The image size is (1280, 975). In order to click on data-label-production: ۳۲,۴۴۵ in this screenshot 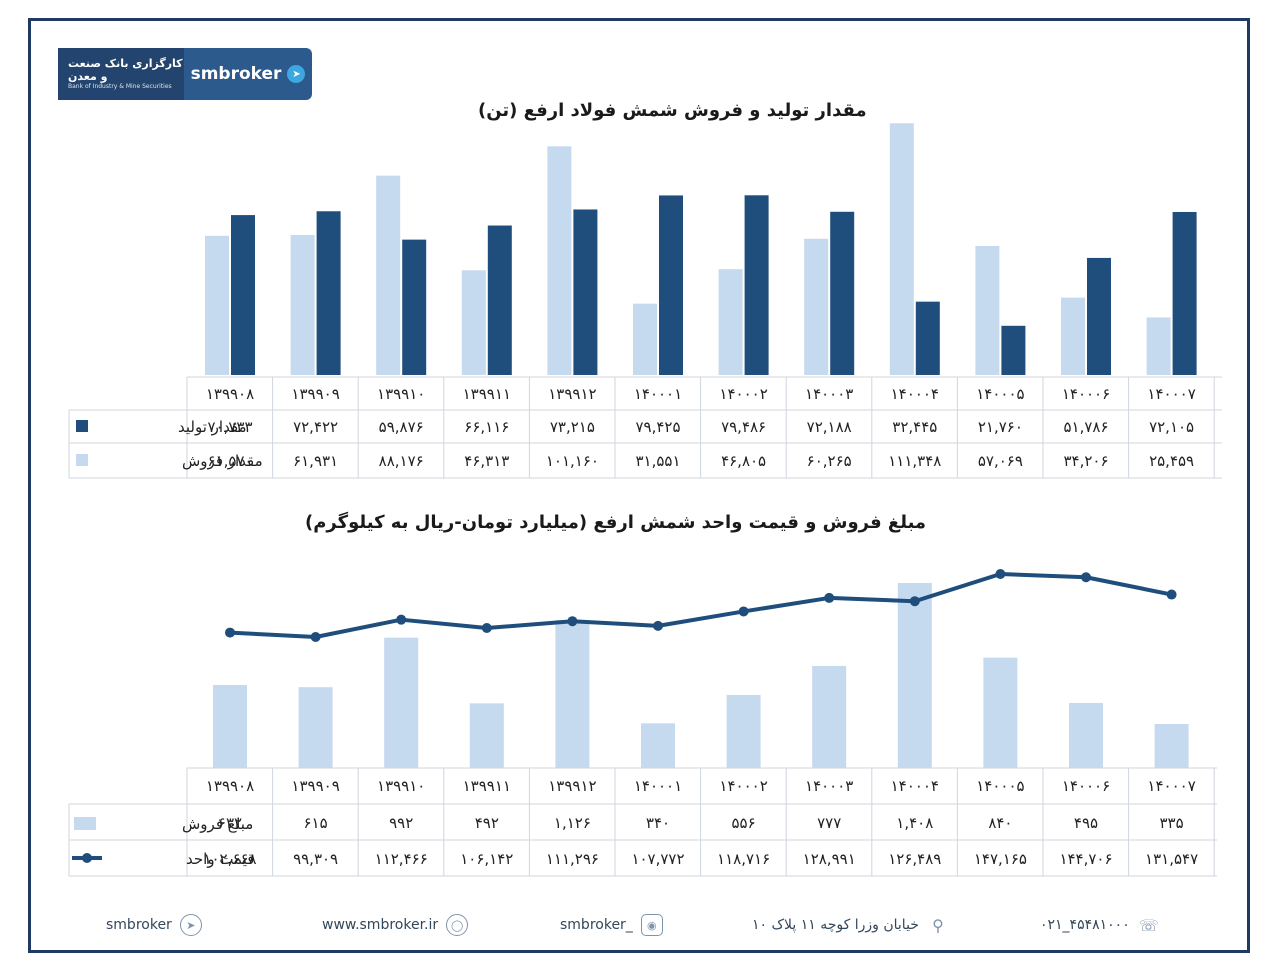, I will do `click(914, 427)`.